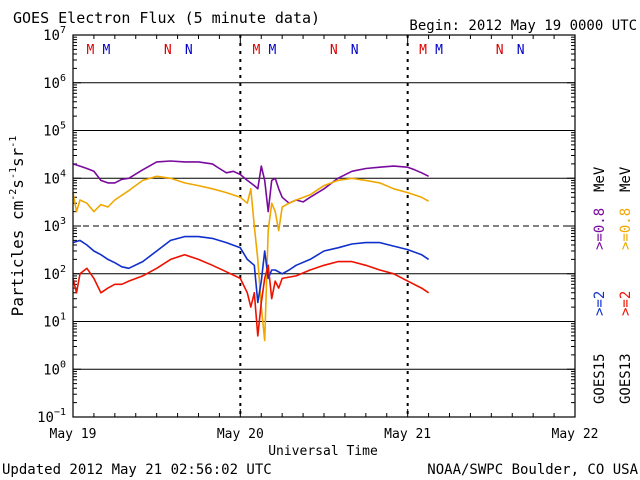  I want to click on y-tick-label: 10⁵, so click(54, 130).